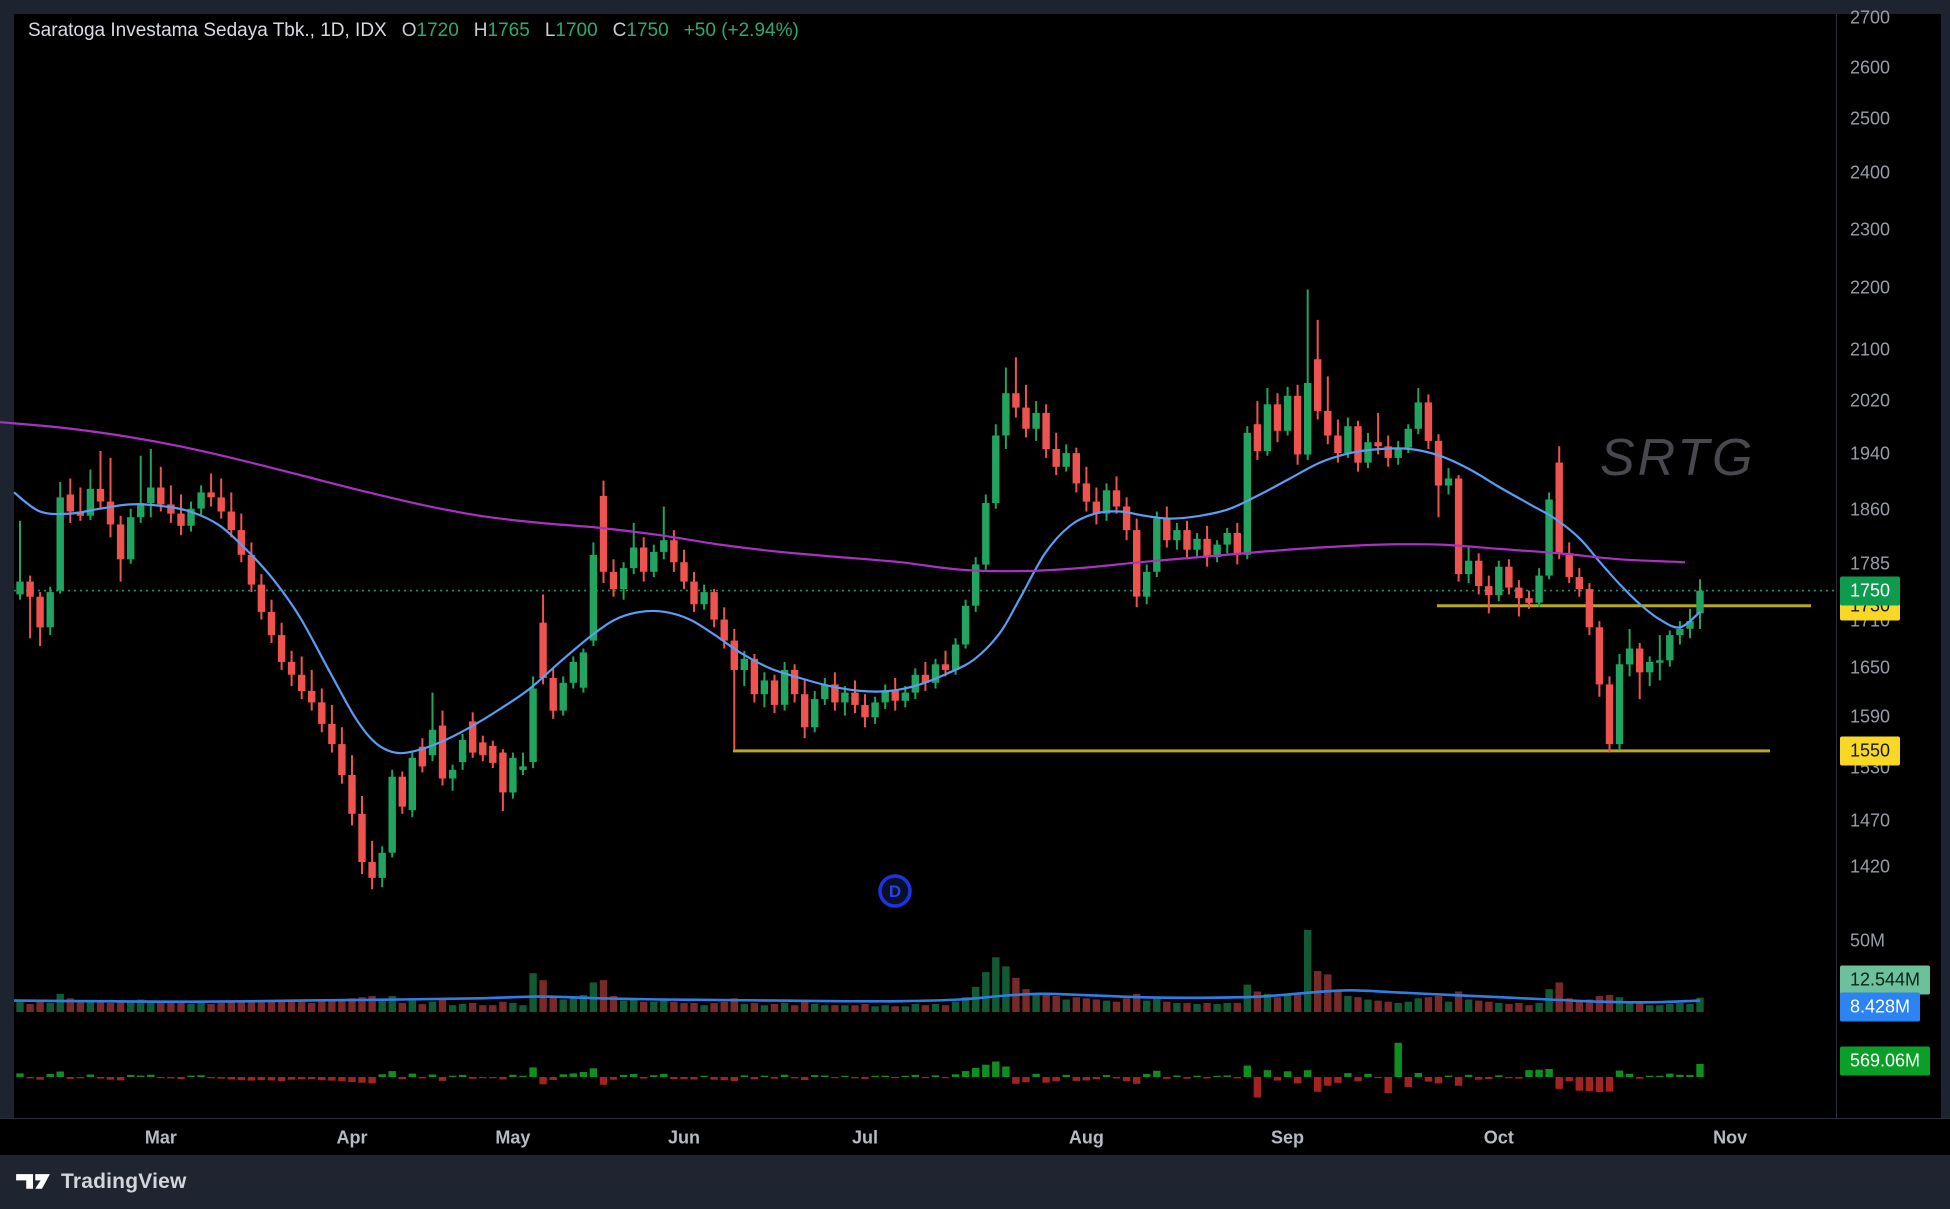 The width and height of the screenshot is (1950, 1209). I want to click on price-tick-1470: 1470, so click(1870, 820).